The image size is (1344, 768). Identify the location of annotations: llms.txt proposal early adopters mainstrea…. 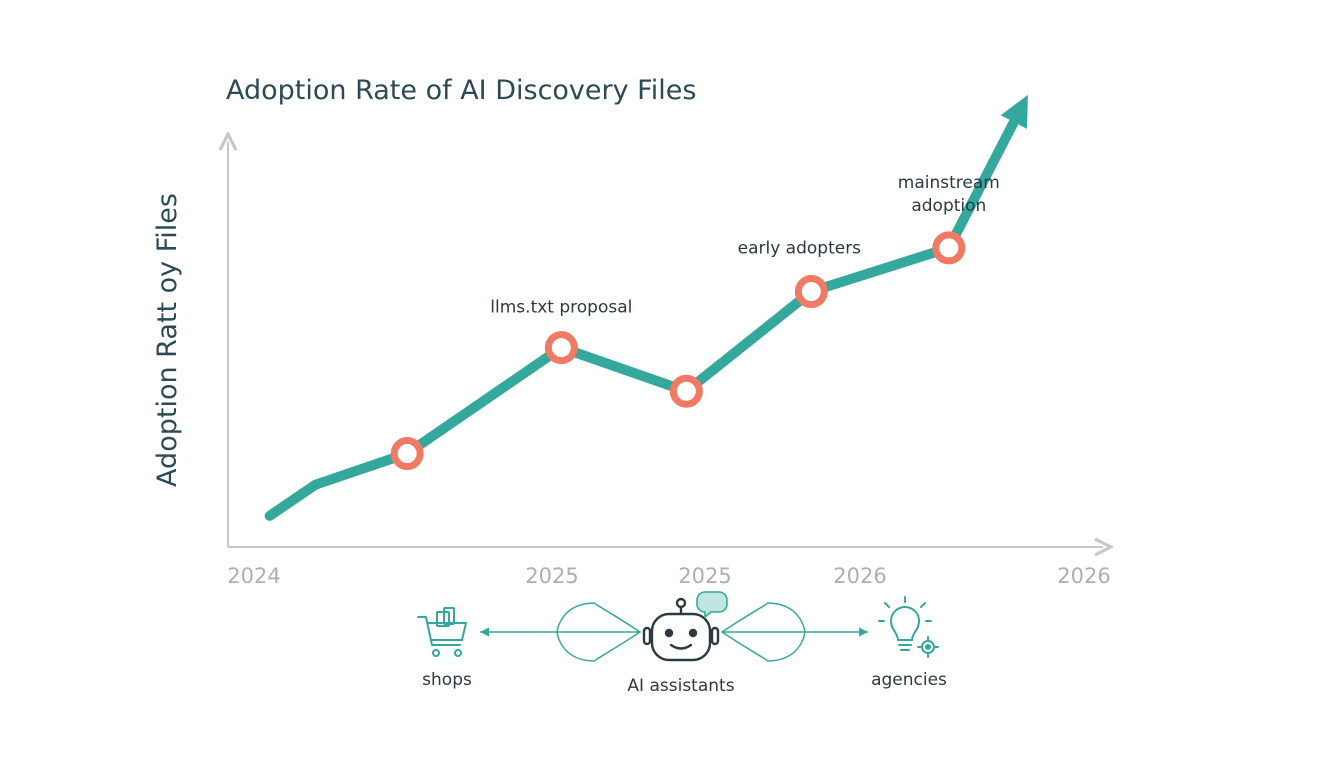
(745, 245).